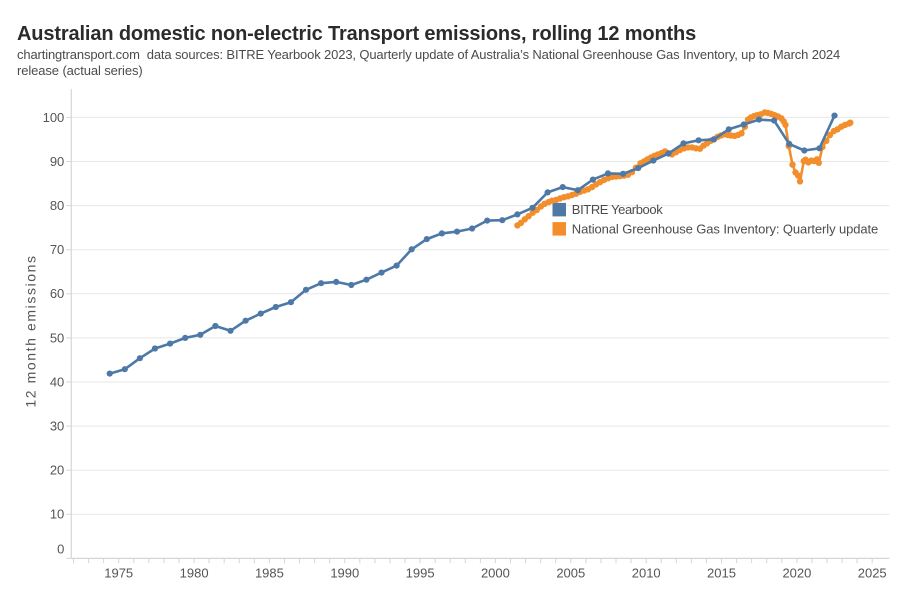 This screenshot has width=900, height=600. What do you see at coordinates (57, 293) in the screenshot?
I see `svg-text: 60` at bounding box center [57, 293].